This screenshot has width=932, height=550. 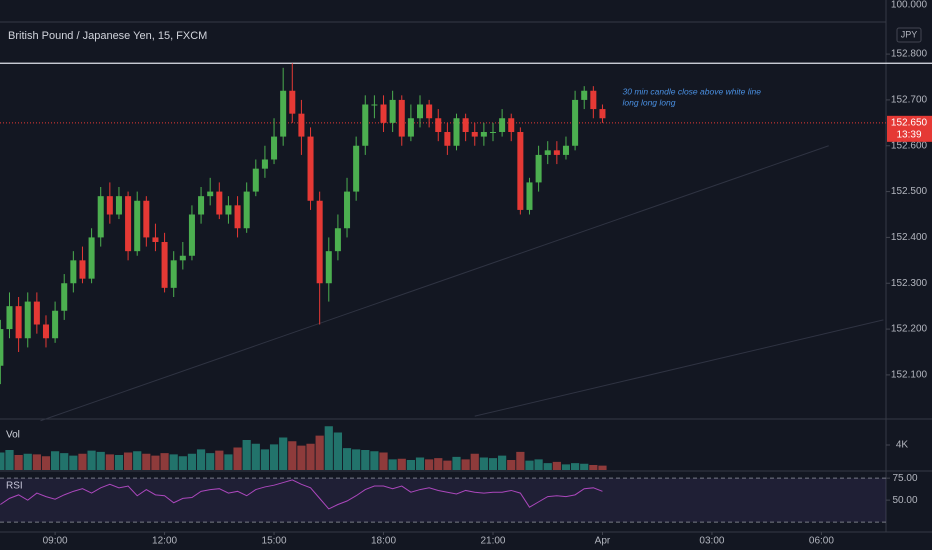 I want to click on currency: JPY, so click(x=909, y=34).